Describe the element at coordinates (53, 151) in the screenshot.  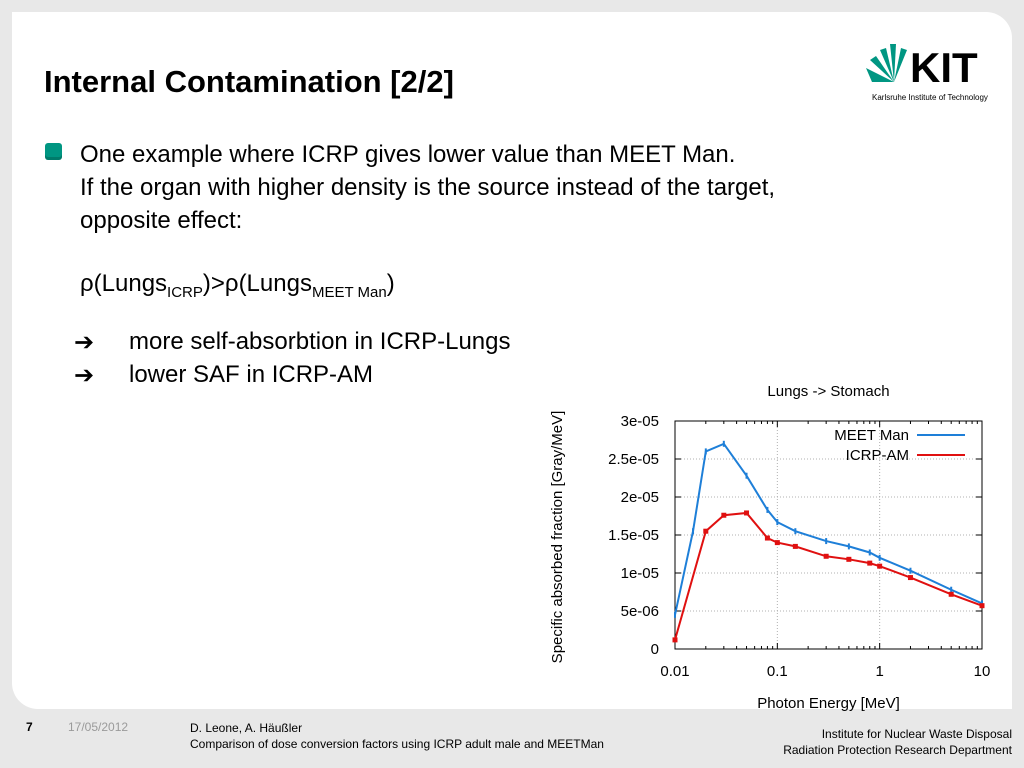
I see `bullet-square-icon` at that location.